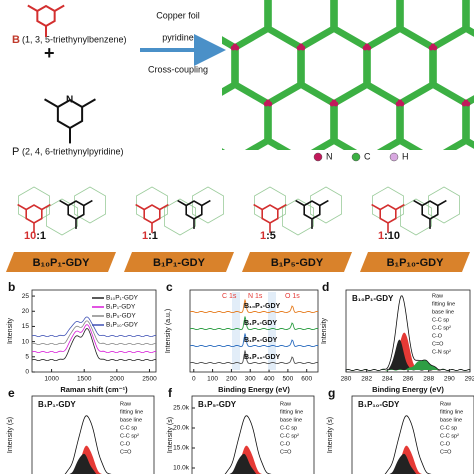 Image resolution: width=474 pixels, height=474 pixels. What do you see at coordinates (126, 452) in the screenshot?
I see `legend-label: C=O` at bounding box center [126, 452].